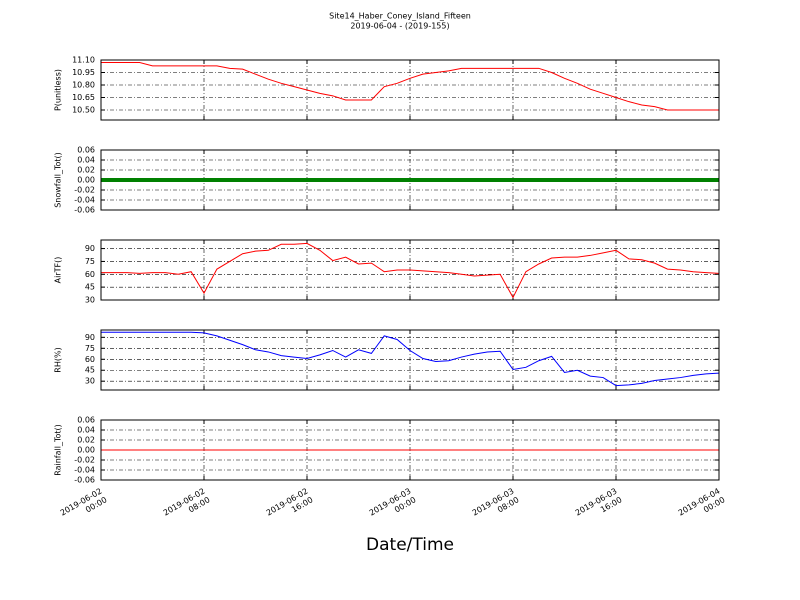  I want to click on x-axis-label: Date/Time, so click(410, 545).